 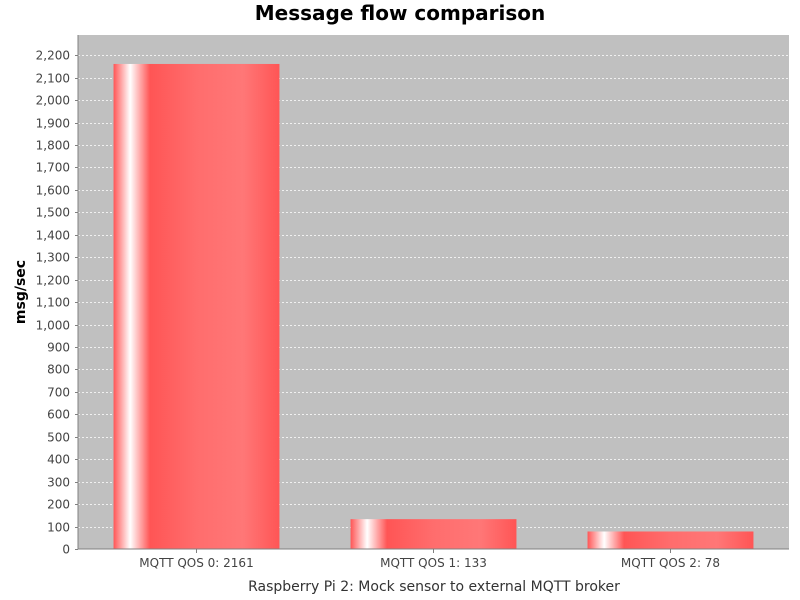 I want to click on chart-title: Message flow comparison, so click(x=400, y=13).